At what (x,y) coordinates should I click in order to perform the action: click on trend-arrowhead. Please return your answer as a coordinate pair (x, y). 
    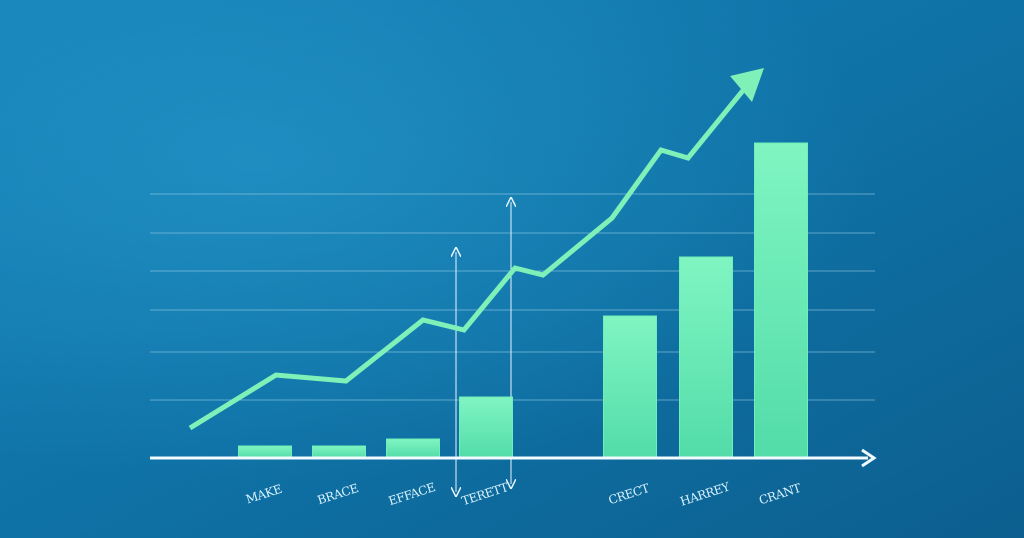
    Looking at the image, I should click on (747, 85).